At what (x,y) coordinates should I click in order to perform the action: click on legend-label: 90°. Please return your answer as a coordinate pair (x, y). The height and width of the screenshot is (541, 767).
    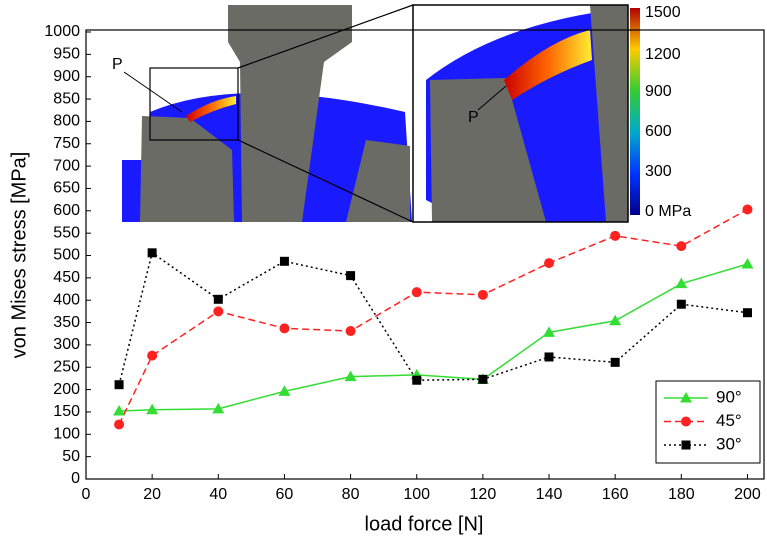
    Looking at the image, I should click on (729, 396).